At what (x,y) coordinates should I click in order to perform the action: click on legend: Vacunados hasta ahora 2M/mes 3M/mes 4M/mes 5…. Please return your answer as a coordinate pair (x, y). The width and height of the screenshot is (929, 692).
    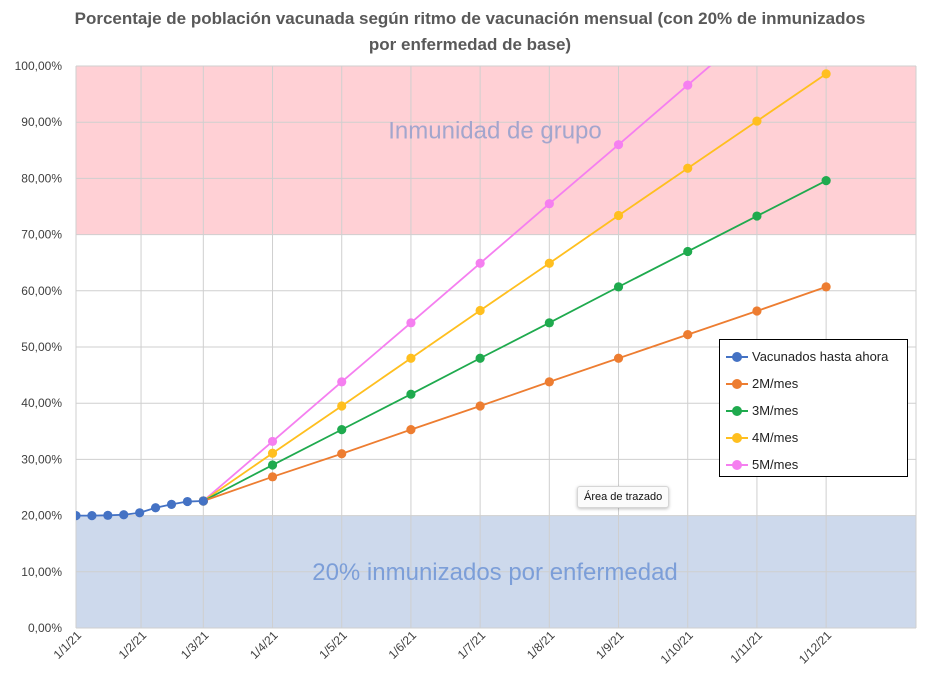
    Looking at the image, I should click on (813, 408).